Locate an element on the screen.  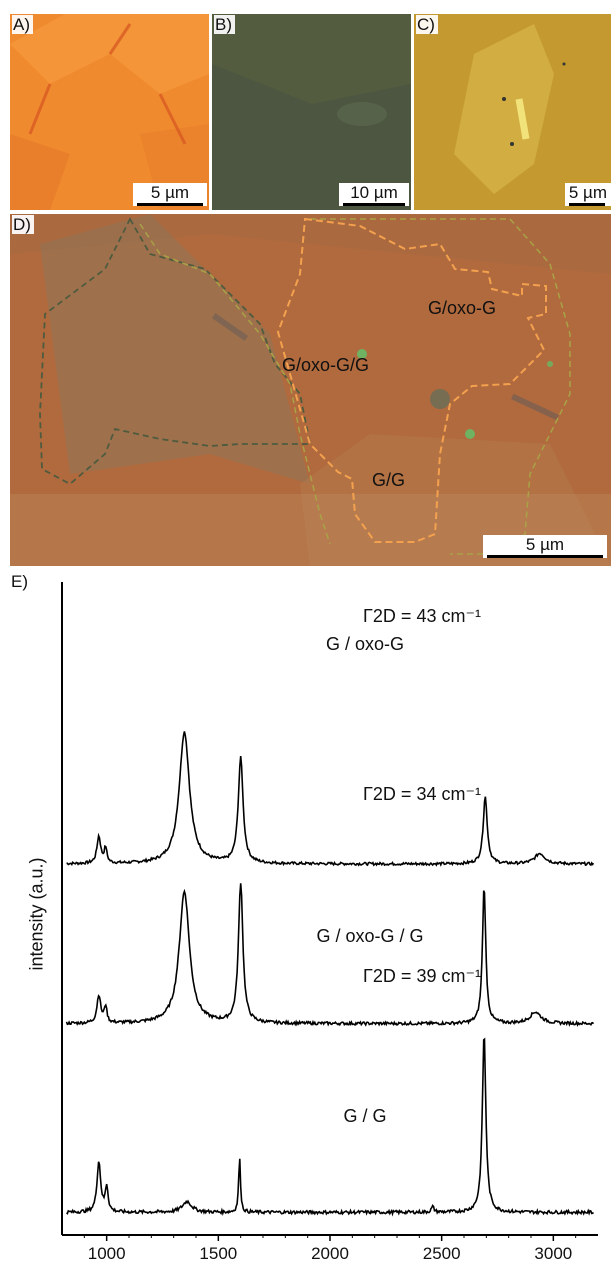
region-label-g-g: G/G is located at coordinates (389, 480).